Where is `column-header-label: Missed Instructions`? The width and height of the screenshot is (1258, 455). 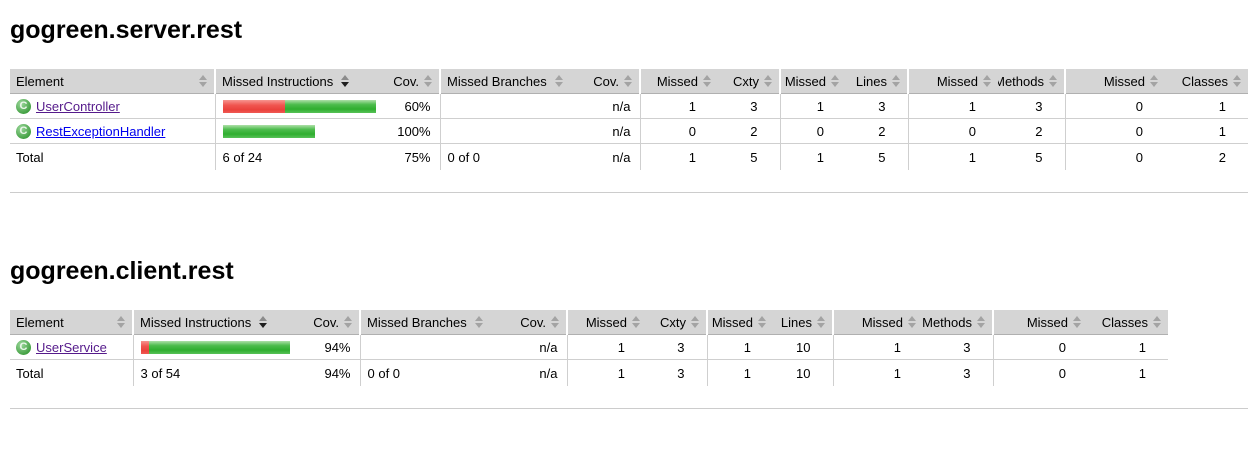 column-header-label: Missed Instructions is located at coordinates (278, 81).